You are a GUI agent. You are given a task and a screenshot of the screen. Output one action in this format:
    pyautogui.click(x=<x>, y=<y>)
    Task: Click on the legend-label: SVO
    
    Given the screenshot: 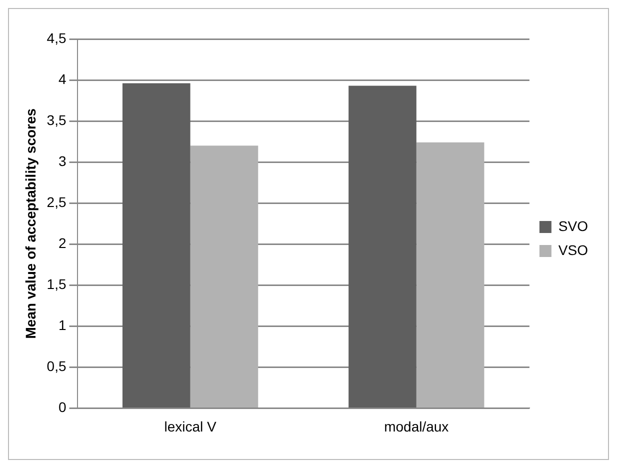 What is the action you would take?
    pyautogui.click(x=573, y=226)
    